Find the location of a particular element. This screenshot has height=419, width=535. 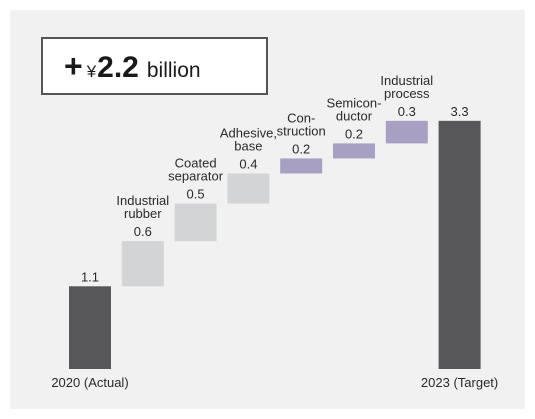

value-label-6: 0.3 is located at coordinates (407, 111).